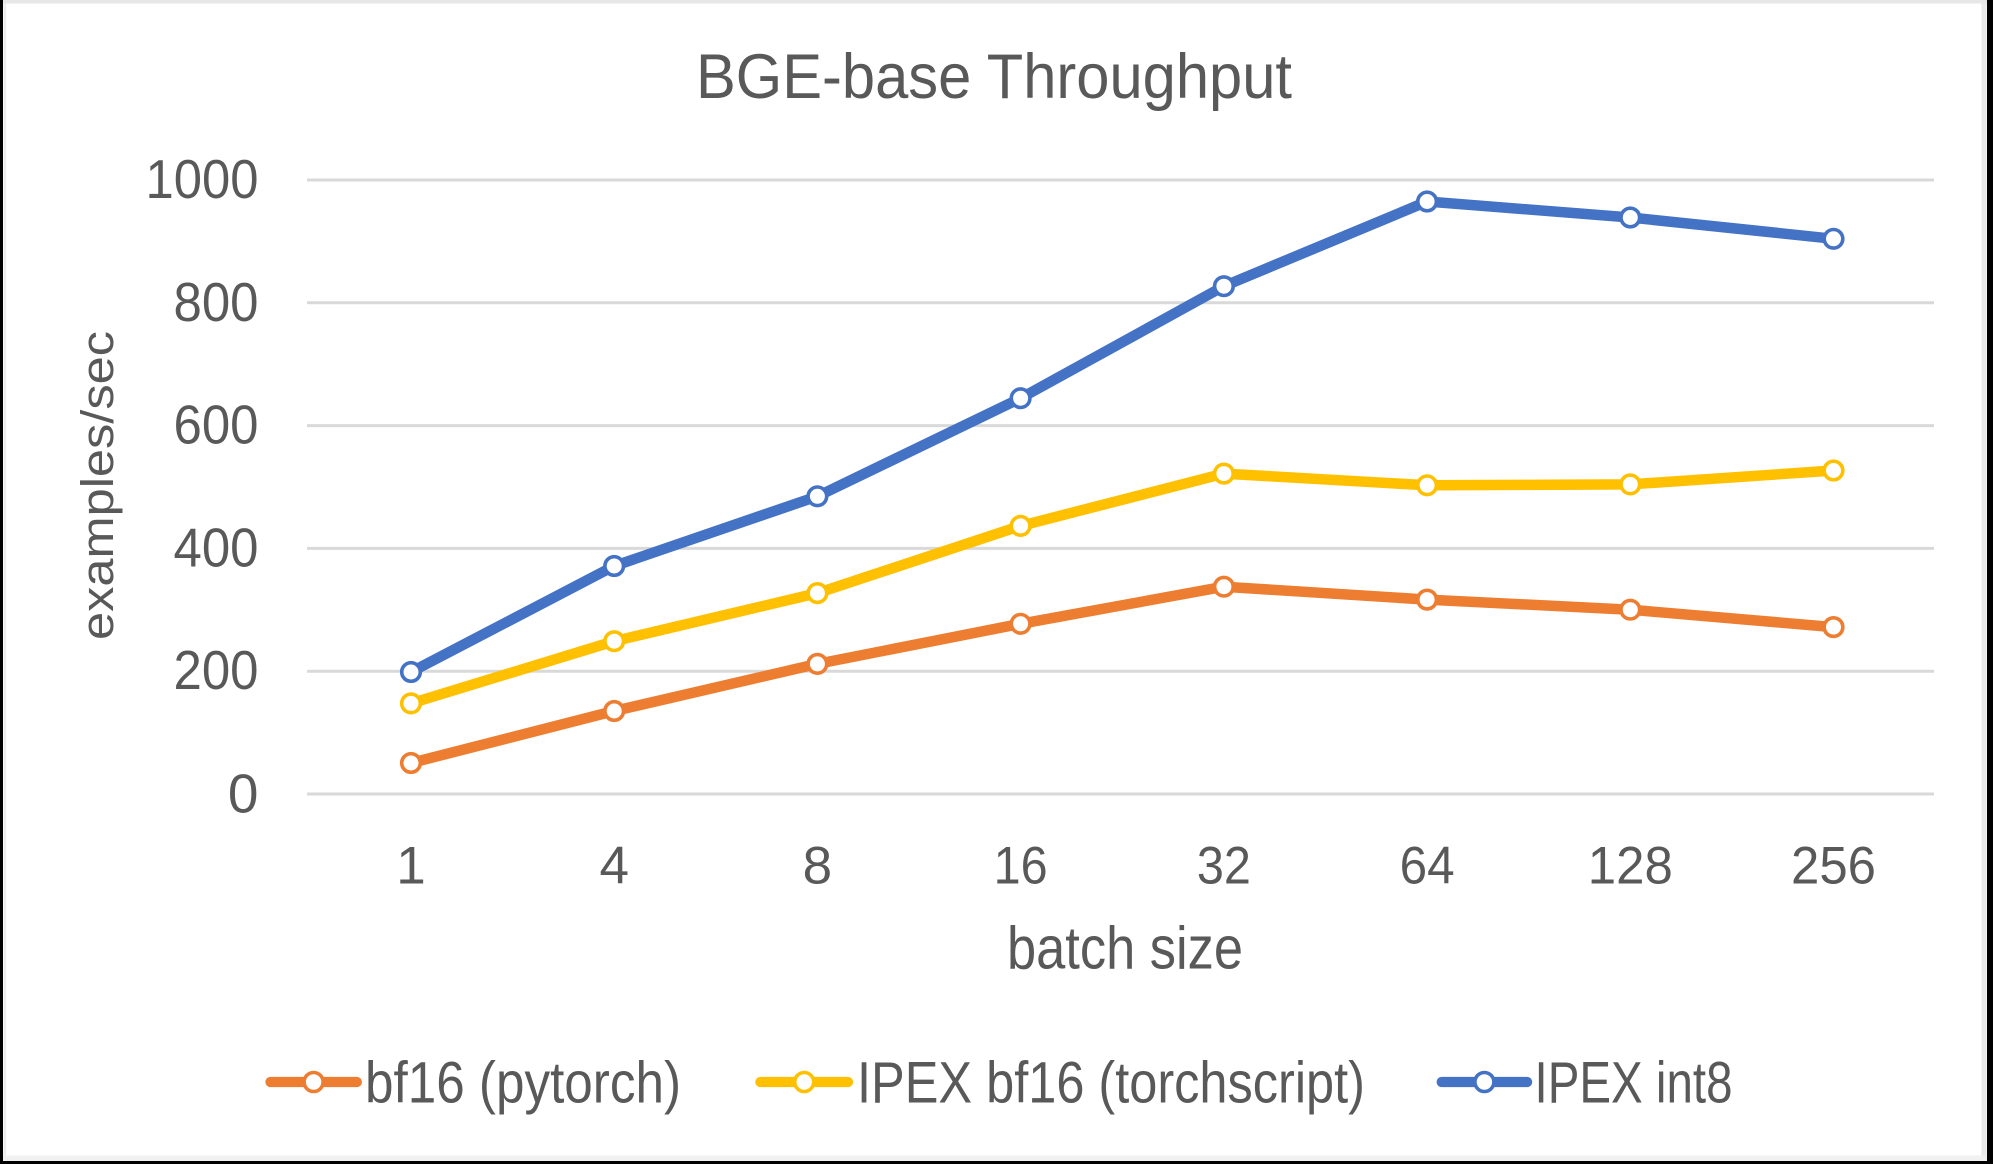 This screenshot has height=1164, width=1993. I want to click on svg-text: IPEX int8, so click(1634, 1083).